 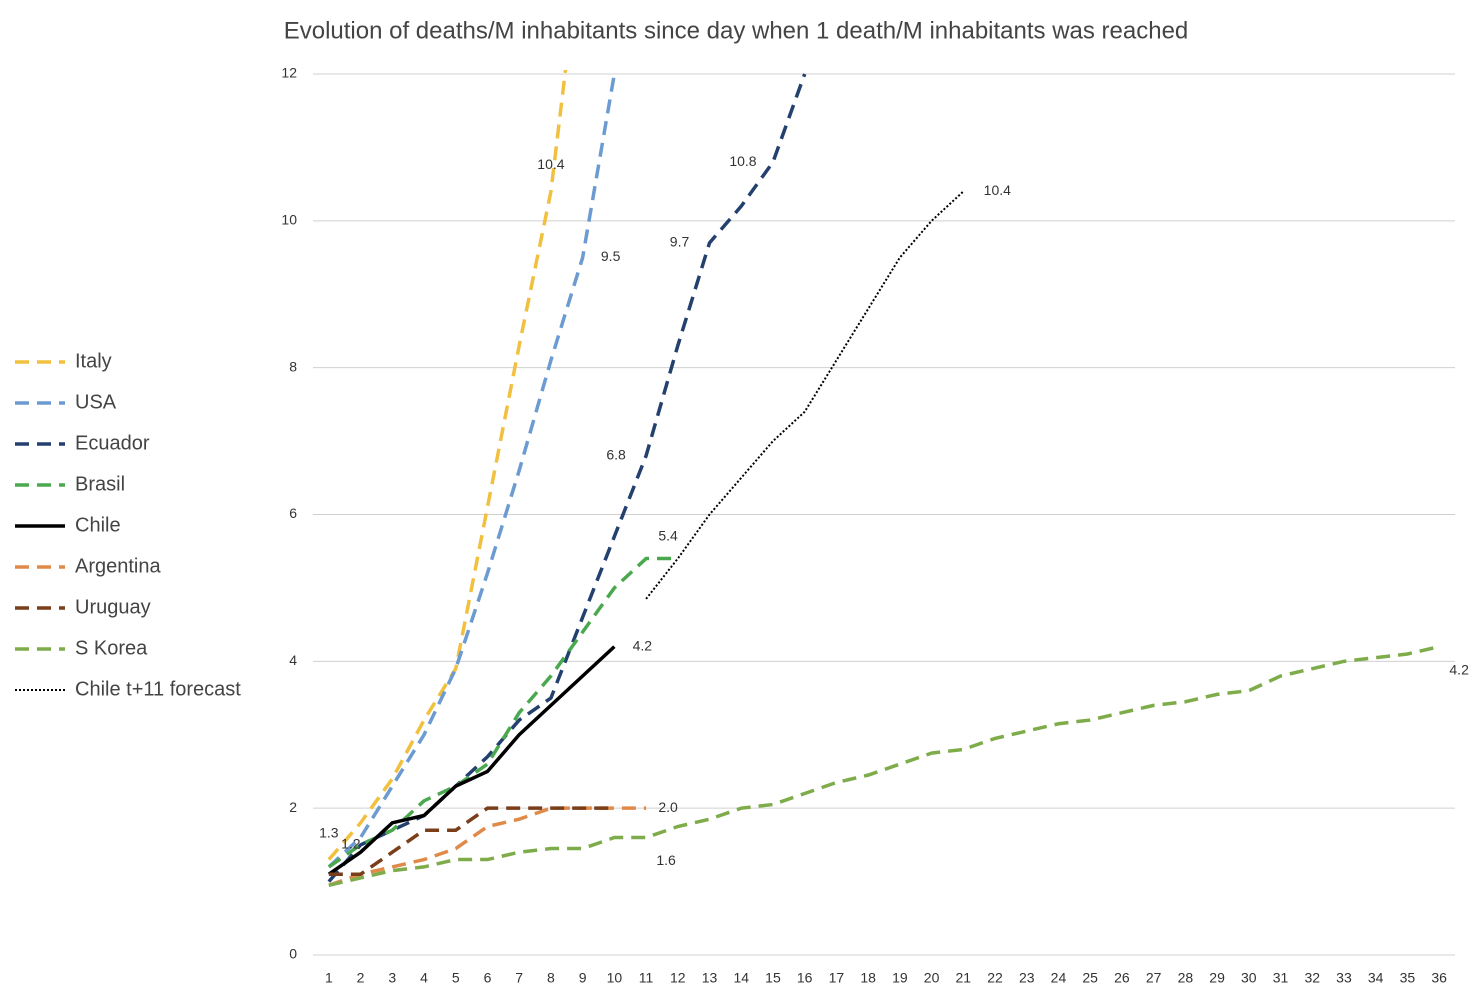 I want to click on x-tick-label: 4, so click(x=424, y=978).